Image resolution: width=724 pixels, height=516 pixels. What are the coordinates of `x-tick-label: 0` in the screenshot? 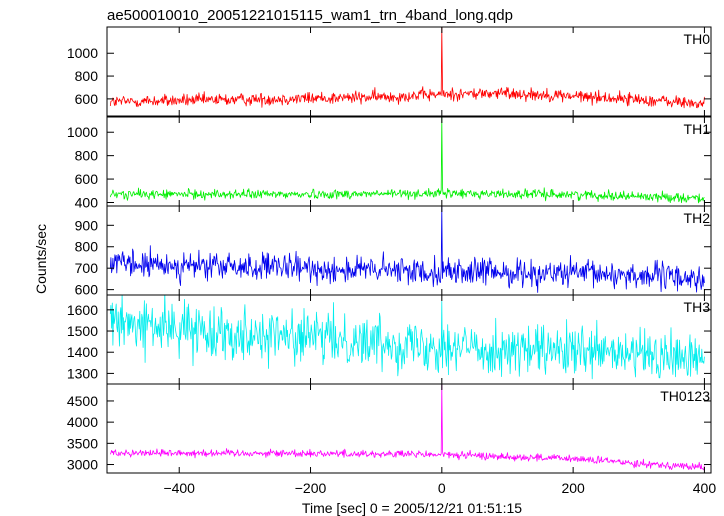 It's located at (442, 488).